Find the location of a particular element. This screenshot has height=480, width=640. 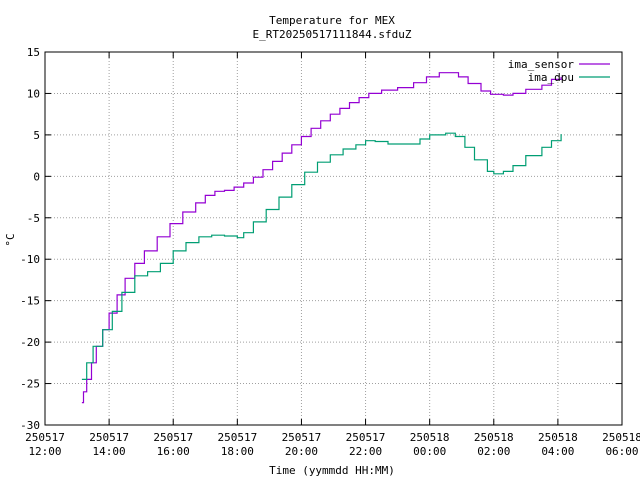

legend-label: ima_dpu is located at coordinates (551, 77).